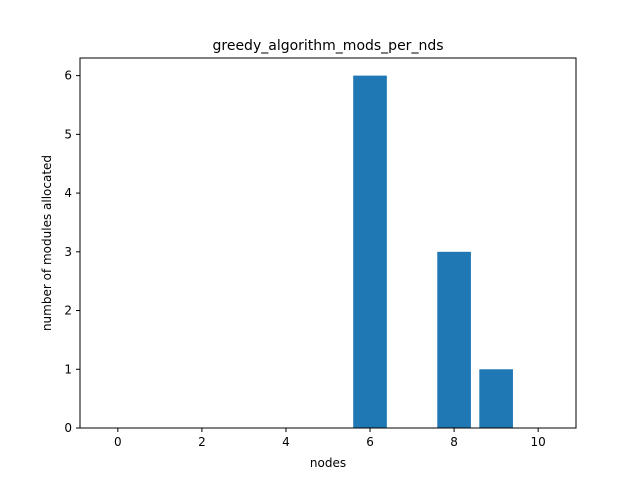 This screenshot has width=640, height=480. What do you see at coordinates (370, 442) in the screenshot?
I see `x-tick-label: 6` at bounding box center [370, 442].